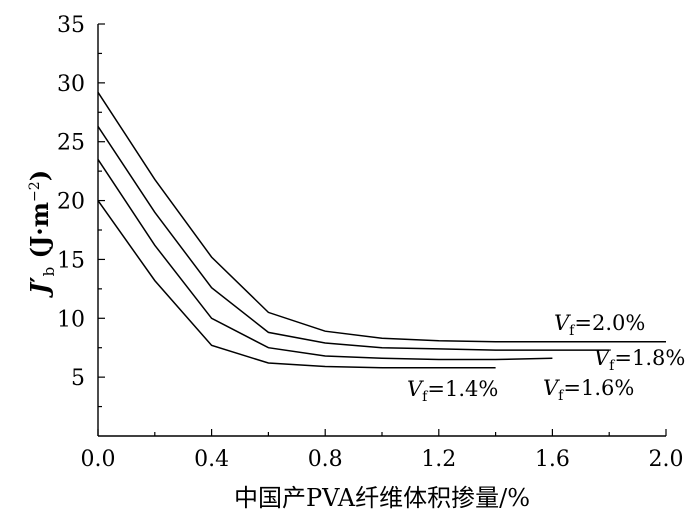  Describe the element at coordinates (382, 498) in the screenshot. I see `x-axis-title: 中国产PVA纤维体积掺量/%` at that location.